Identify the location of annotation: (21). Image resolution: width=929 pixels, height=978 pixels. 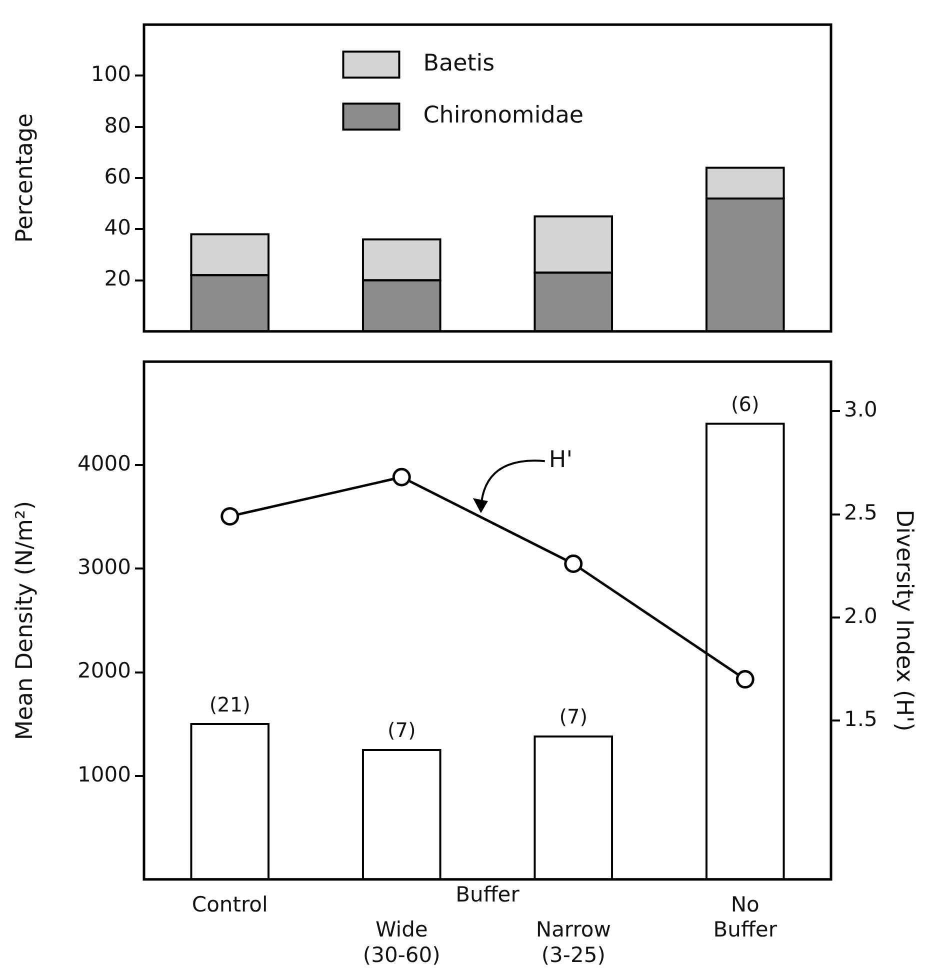
(229, 704).